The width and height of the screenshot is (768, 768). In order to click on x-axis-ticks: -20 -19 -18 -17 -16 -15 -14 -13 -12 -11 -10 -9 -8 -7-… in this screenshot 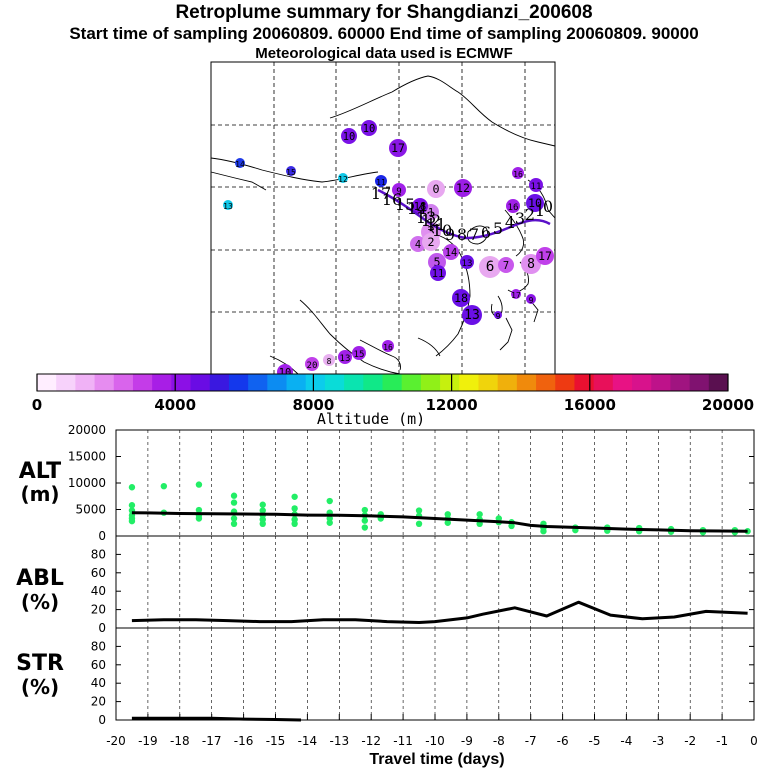, I will do `click(432, 731)`.